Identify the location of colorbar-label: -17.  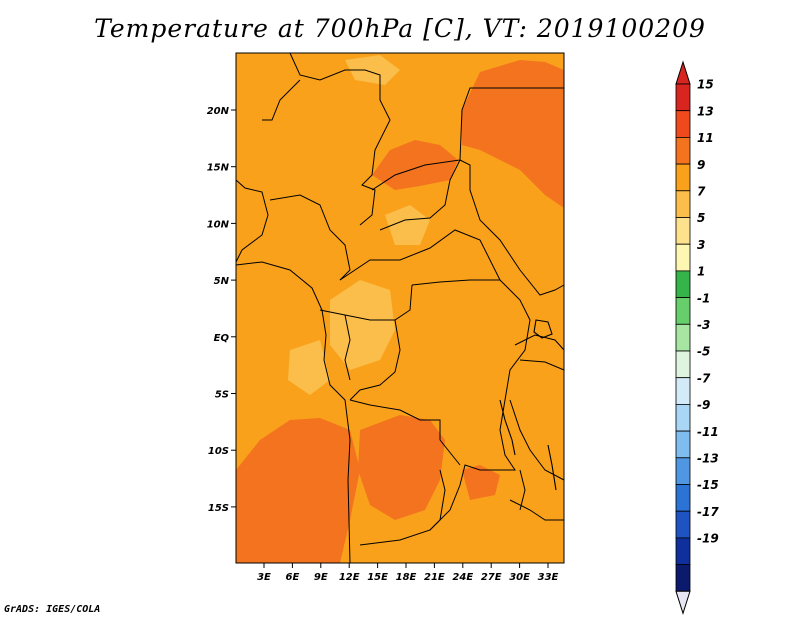
(708, 512).